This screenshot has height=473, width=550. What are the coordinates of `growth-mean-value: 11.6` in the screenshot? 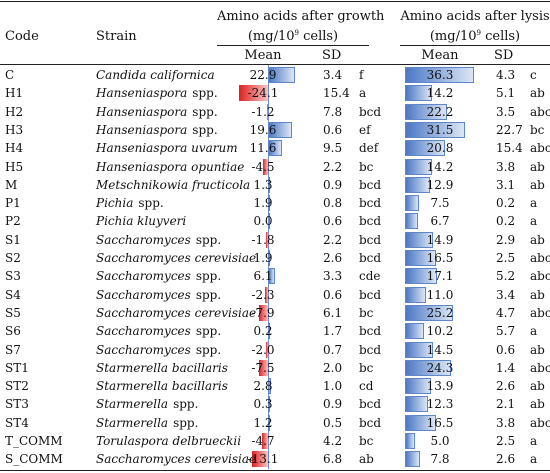 It's located at (263, 148).